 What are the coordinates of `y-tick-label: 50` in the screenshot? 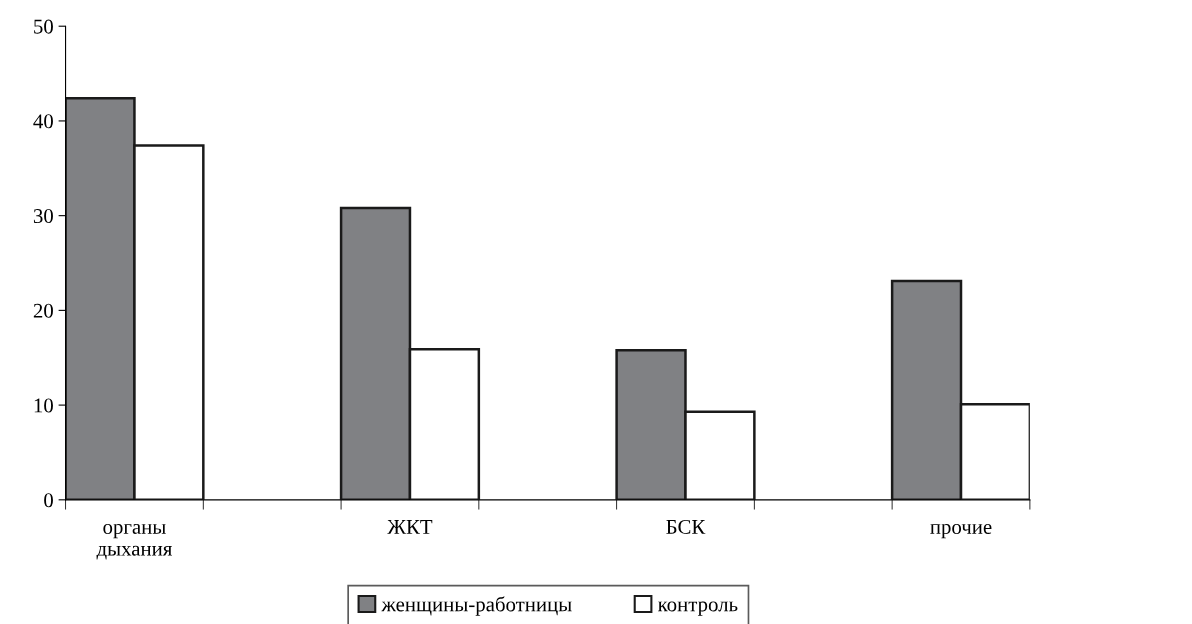 It's located at (43, 26).